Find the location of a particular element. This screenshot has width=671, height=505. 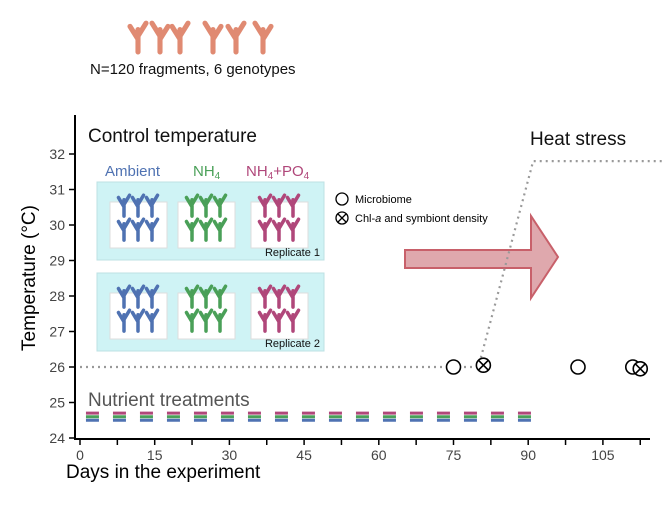

treatment-label-nh4po4: NH4+PO4 is located at coordinates (278, 172).